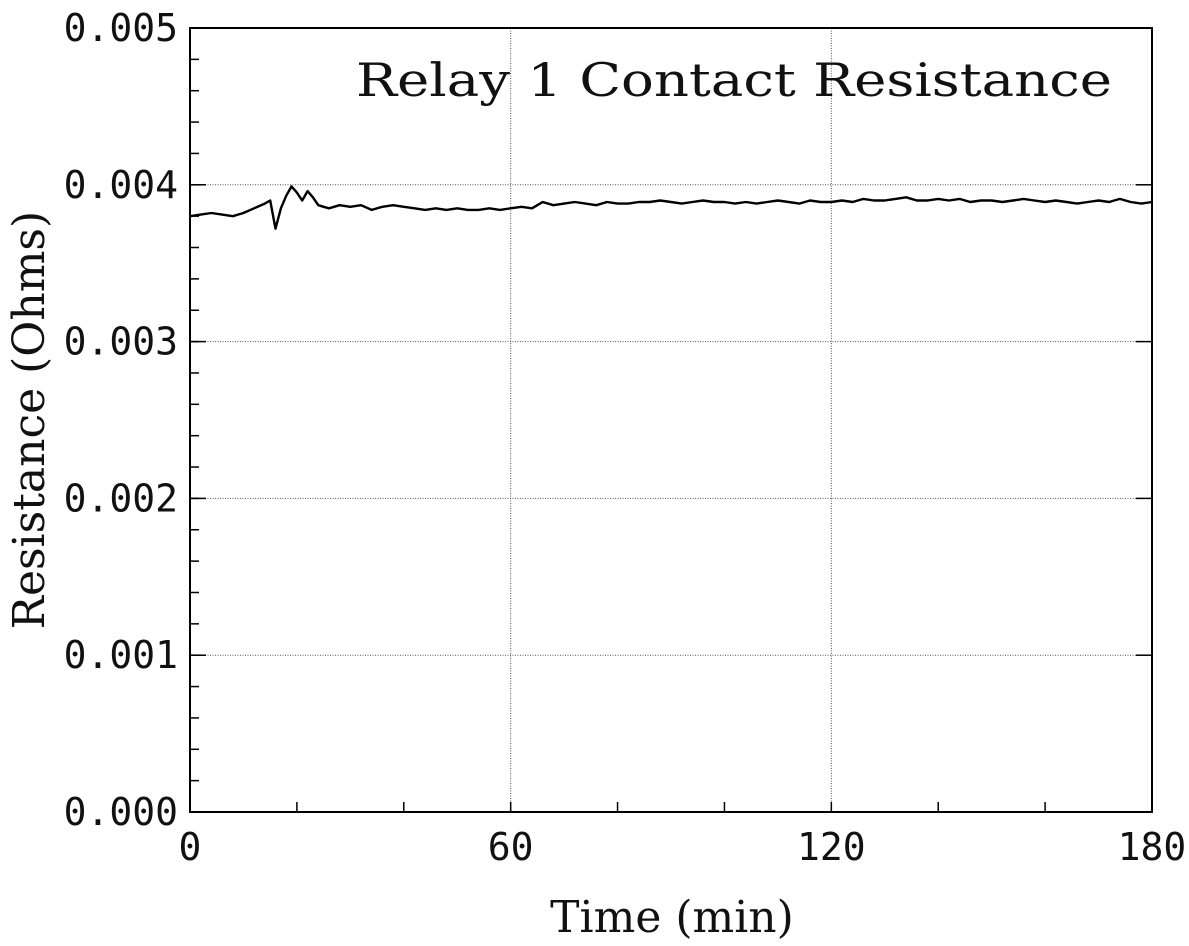  Describe the element at coordinates (121, 812) in the screenshot. I see `y-tick-label: 0.000` at that location.